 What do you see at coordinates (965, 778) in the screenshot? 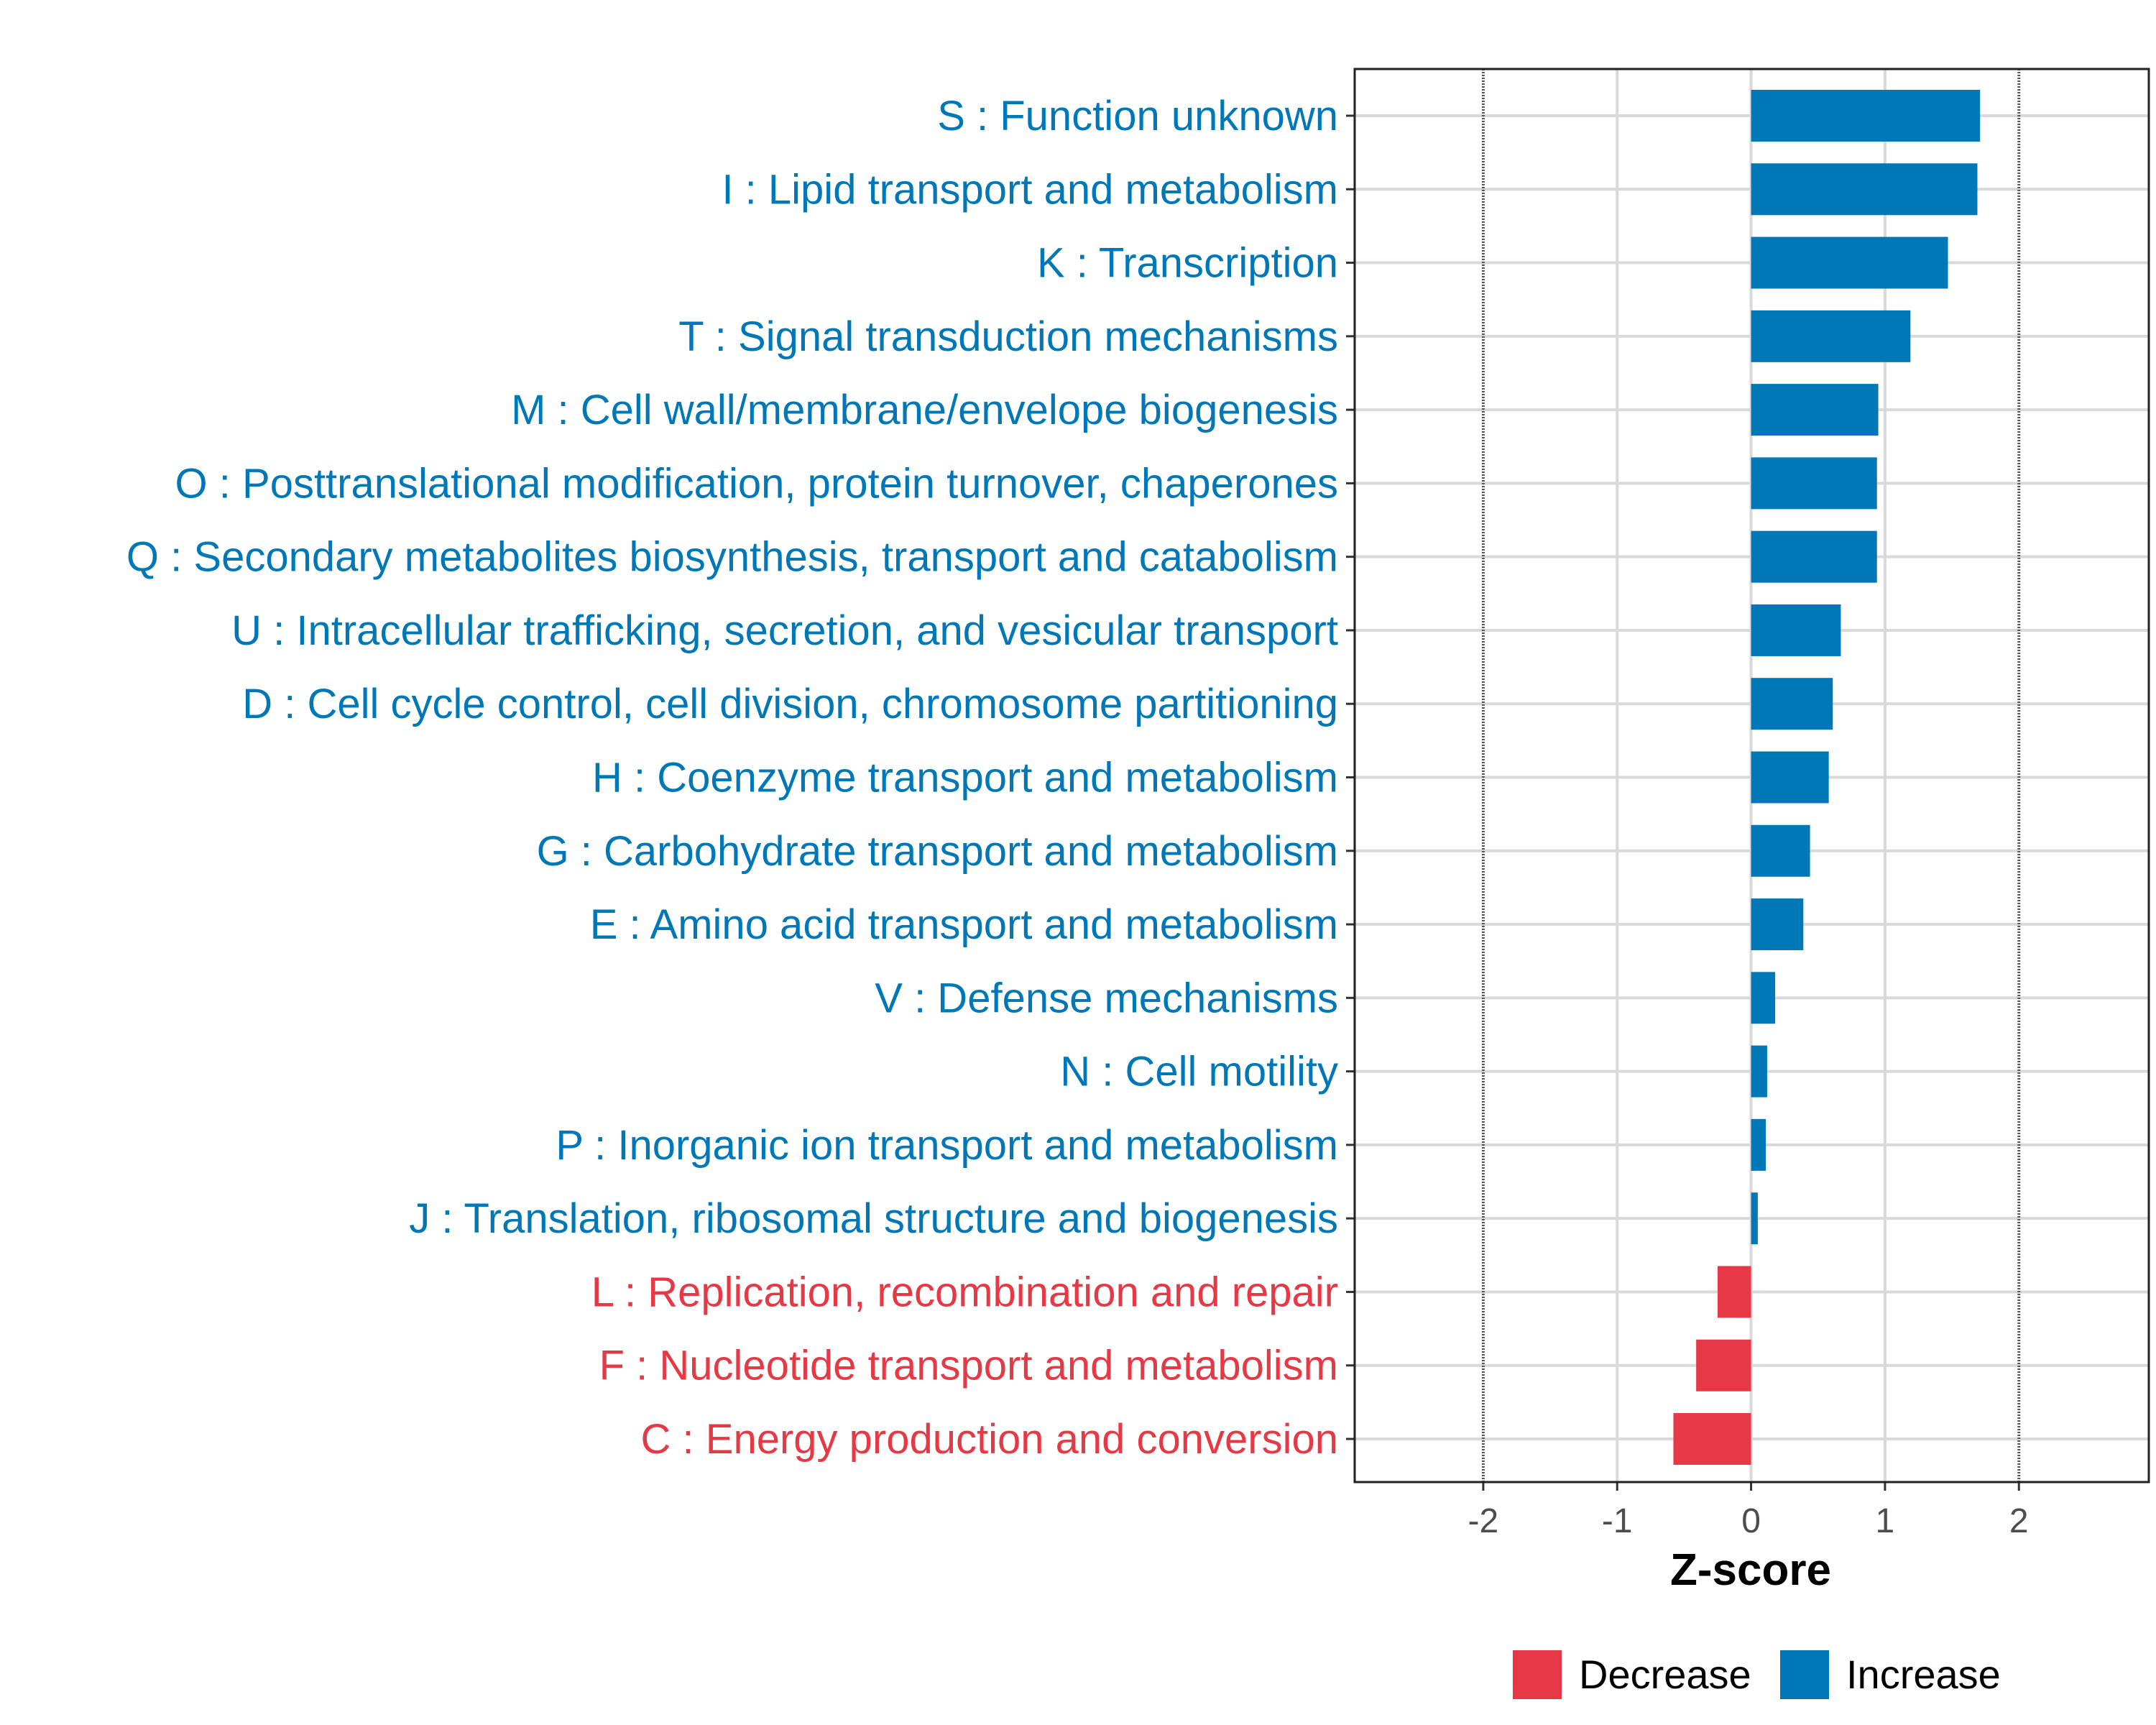
I see `category-label: H : Coenzyme transport and metabolism` at bounding box center [965, 778].